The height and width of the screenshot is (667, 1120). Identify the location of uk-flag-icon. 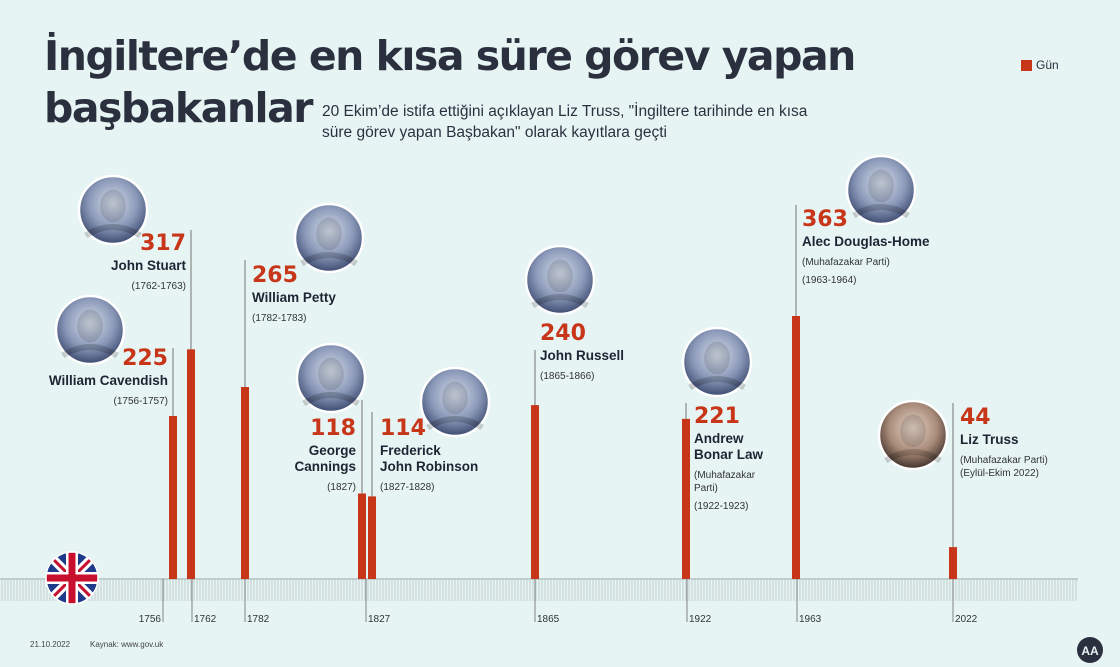
(72, 578).